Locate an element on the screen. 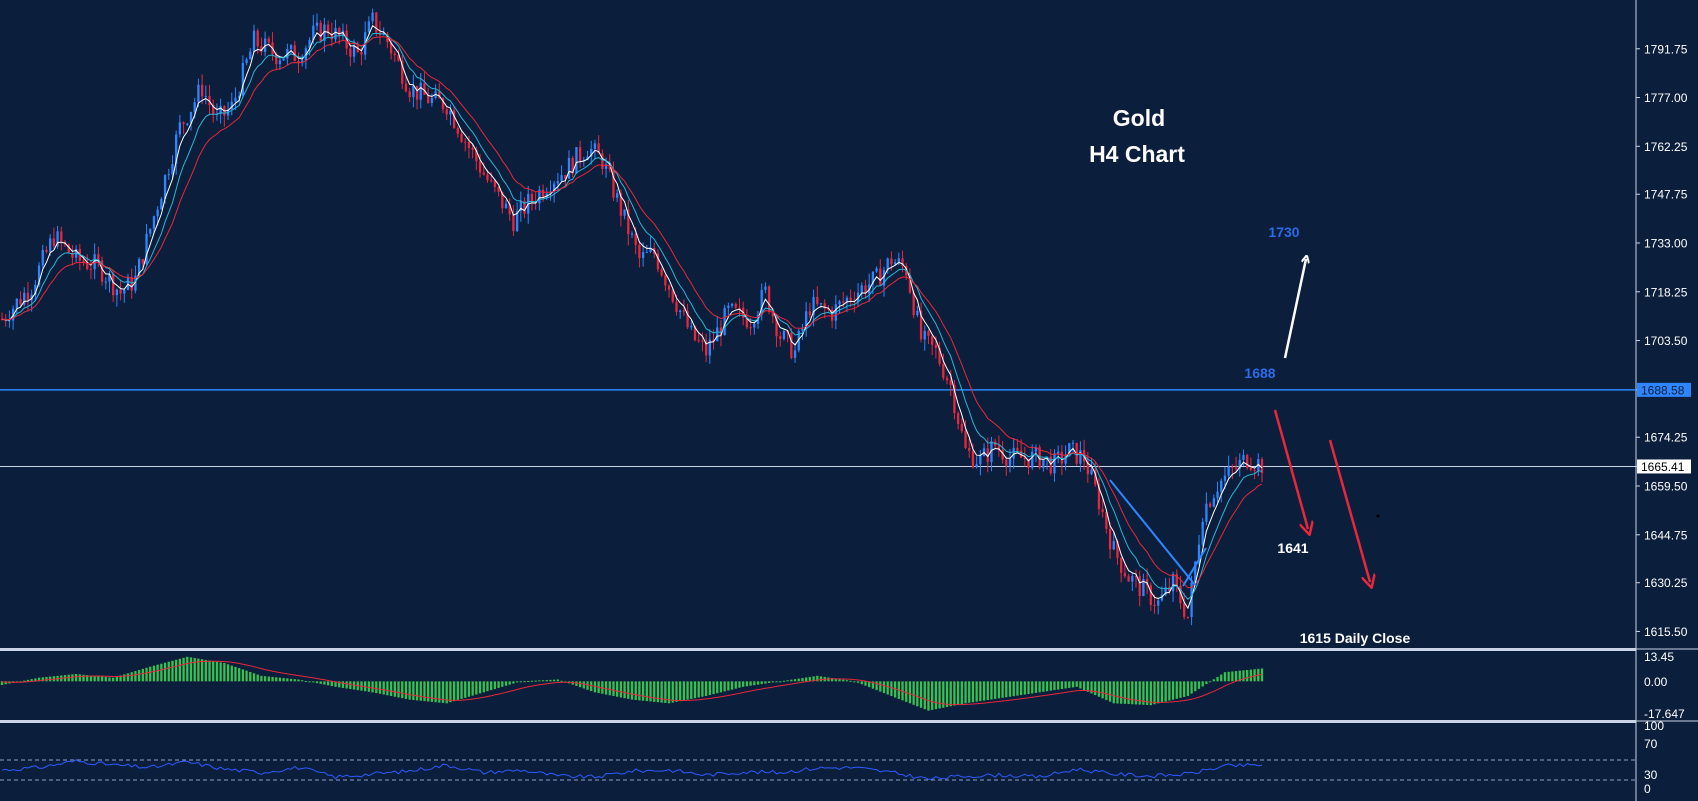  macd-histogram is located at coordinates (632, 683).